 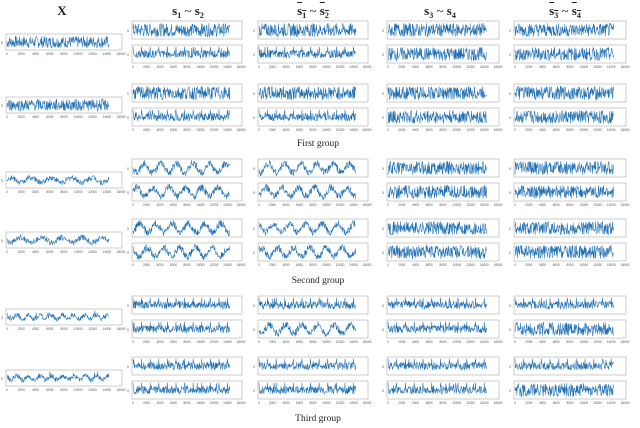 I want to click on header-subscript: 1, so click(x=304, y=15).